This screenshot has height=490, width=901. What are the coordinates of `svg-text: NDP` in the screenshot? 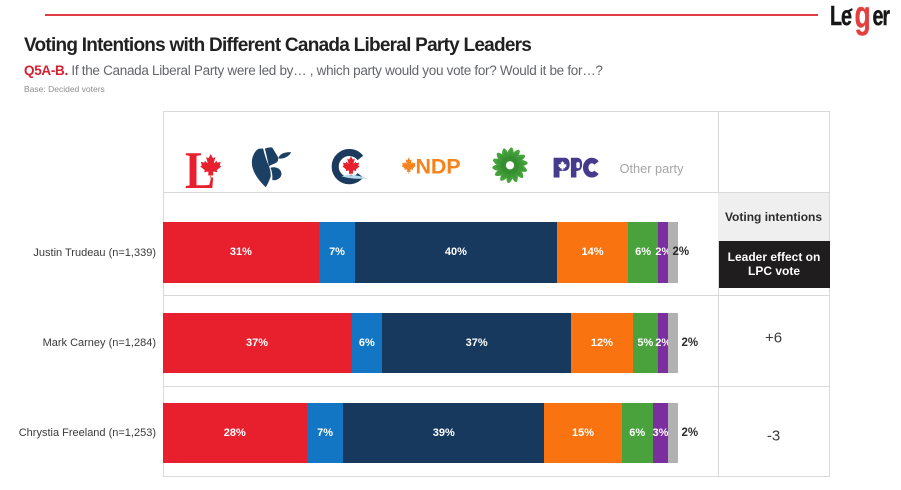 It's located at (438, 167).